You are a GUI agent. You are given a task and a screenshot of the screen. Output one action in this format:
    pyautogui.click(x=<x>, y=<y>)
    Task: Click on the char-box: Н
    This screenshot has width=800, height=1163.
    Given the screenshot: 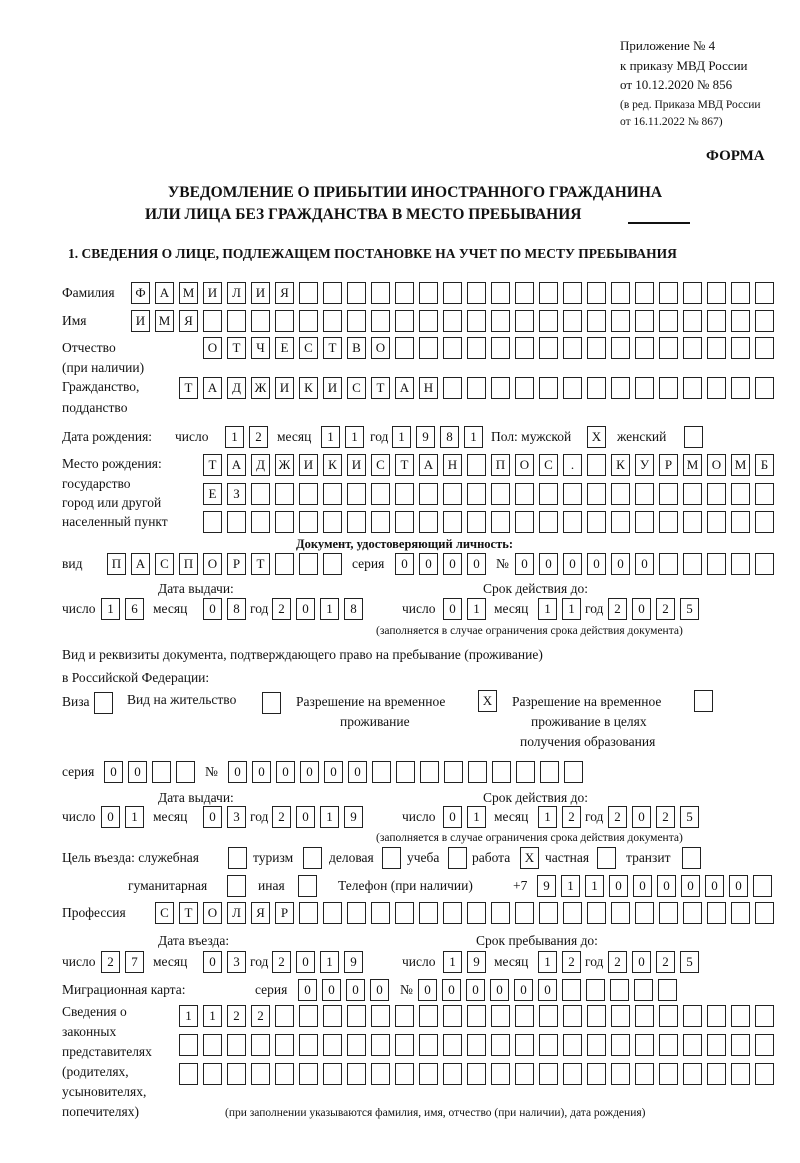 What is the action you would take?
    pyautogui.click(x=452, y=465)
    